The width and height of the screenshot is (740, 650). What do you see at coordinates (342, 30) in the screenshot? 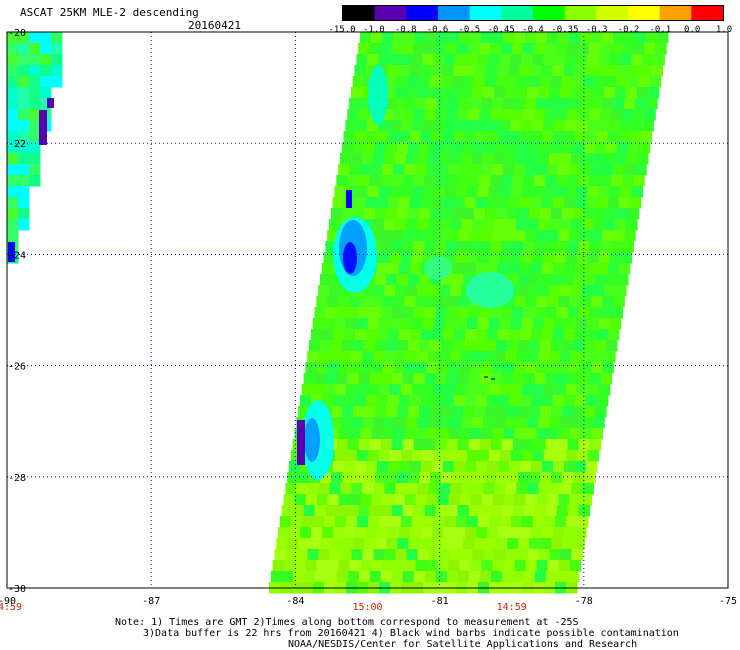
I see `colorbar-label: -15.0` at bounding box center [342, 30].